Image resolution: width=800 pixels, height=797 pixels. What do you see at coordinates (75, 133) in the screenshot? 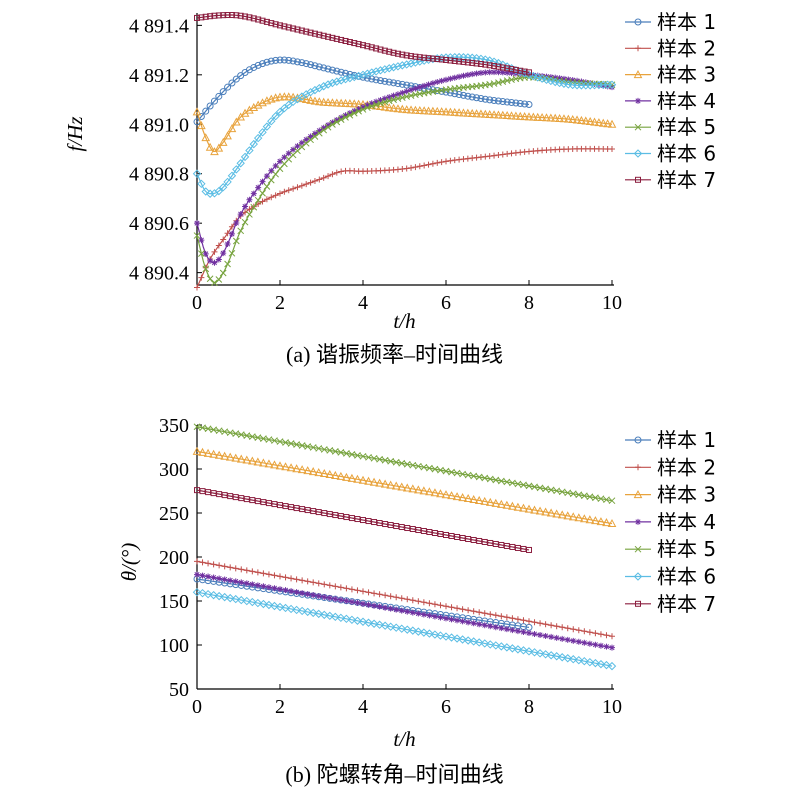
I see `y-axis-label: f/Hz` at bounding box center [75, 133].